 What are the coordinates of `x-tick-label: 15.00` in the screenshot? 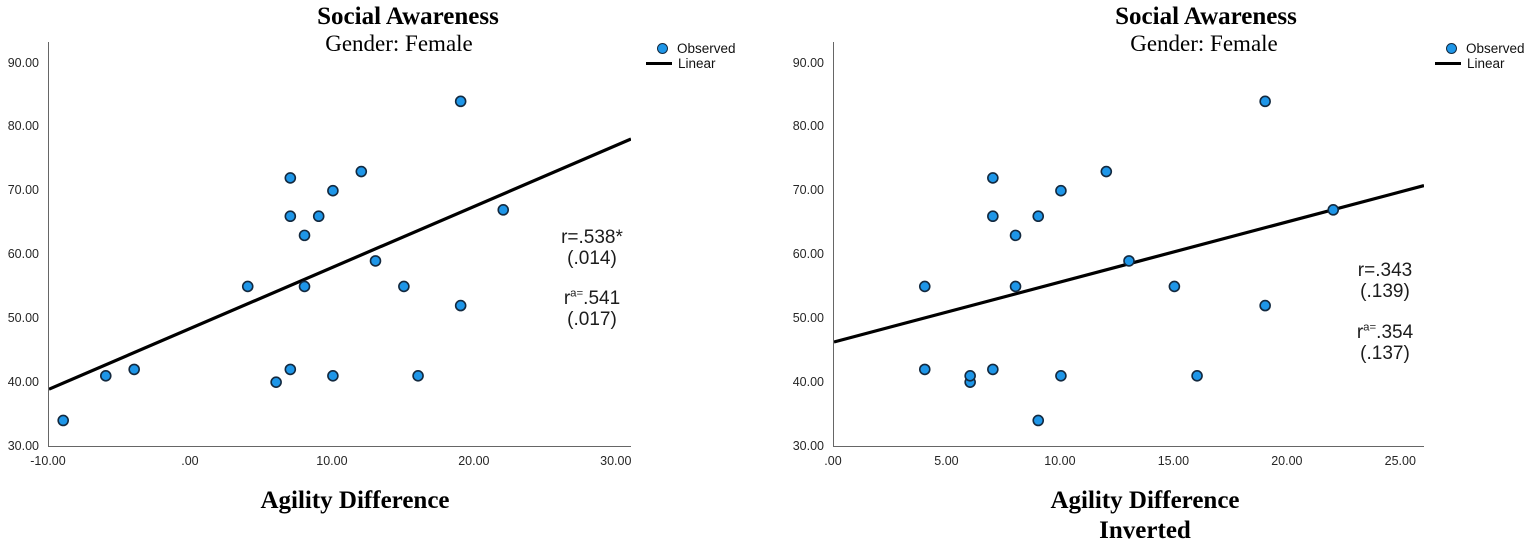 It's located at (1173, 461).